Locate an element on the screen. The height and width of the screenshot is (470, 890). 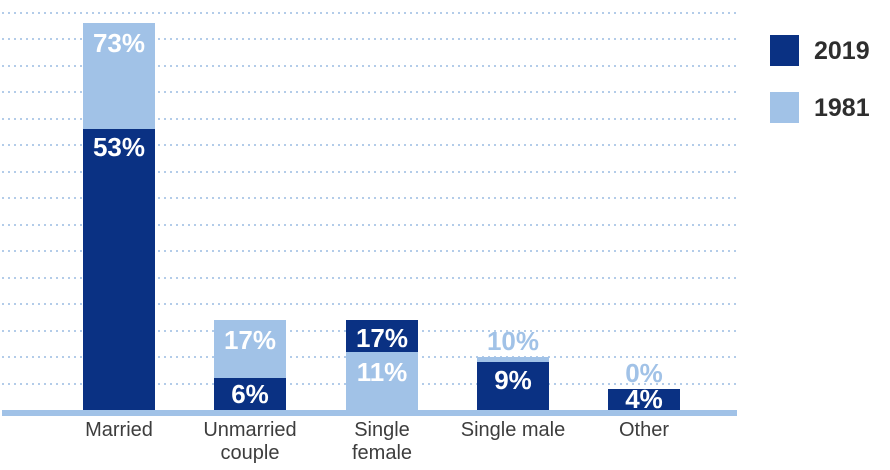
value-label-1981-married: 73% is located at coordinates (119, 43).